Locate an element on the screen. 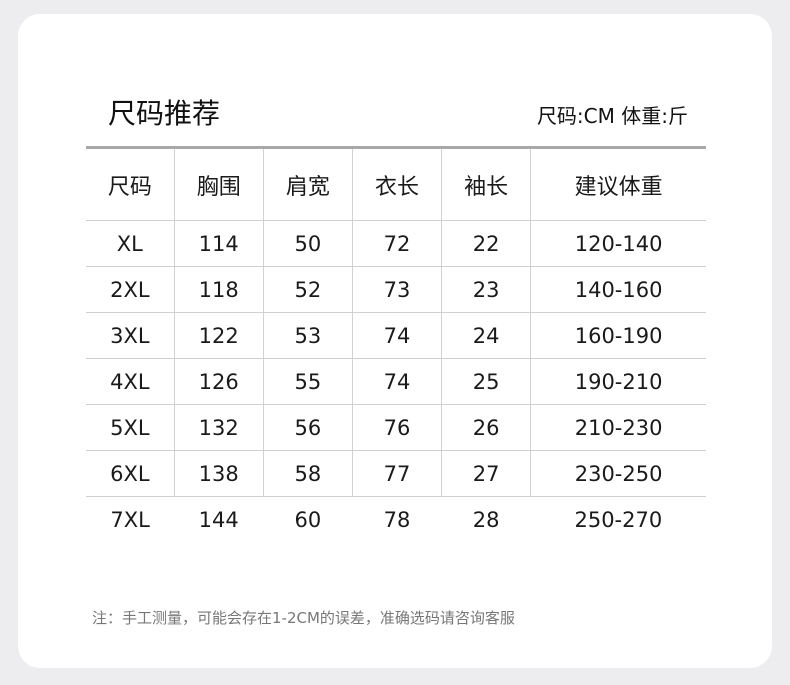  table-cell: 138 is located at coordinates (218, 473).